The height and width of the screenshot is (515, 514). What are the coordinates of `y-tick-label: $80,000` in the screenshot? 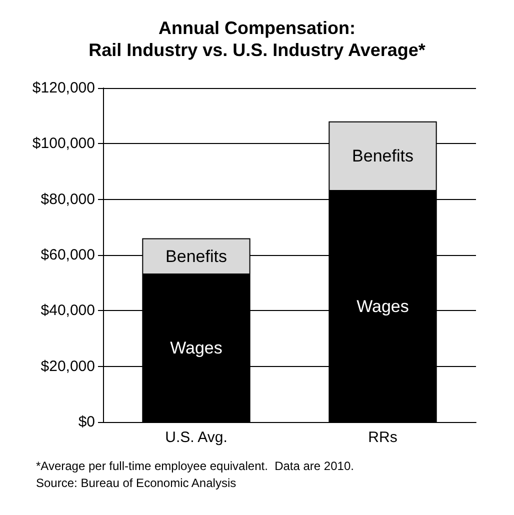 It's located at (67, 199).